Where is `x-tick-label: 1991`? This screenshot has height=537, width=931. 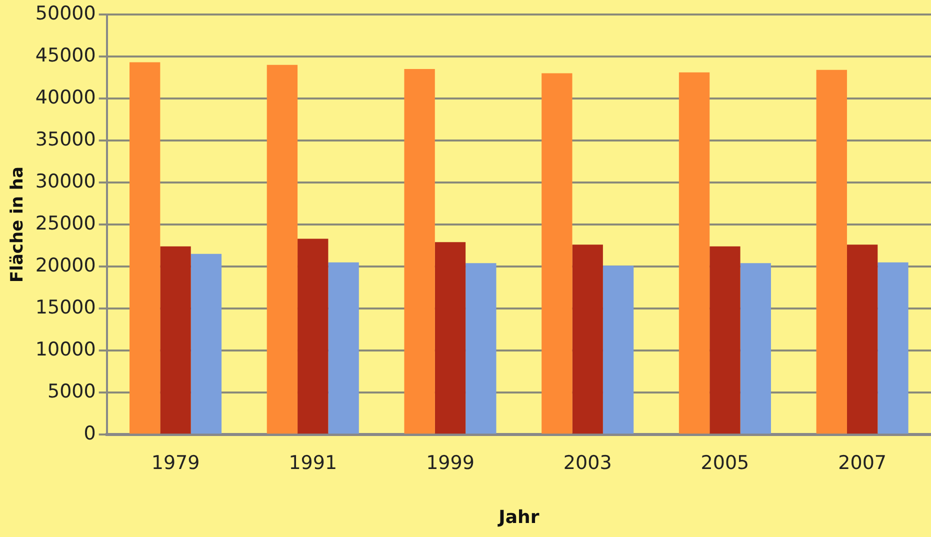 x-tick-label: 1991 is located at coordinates (313, 463).